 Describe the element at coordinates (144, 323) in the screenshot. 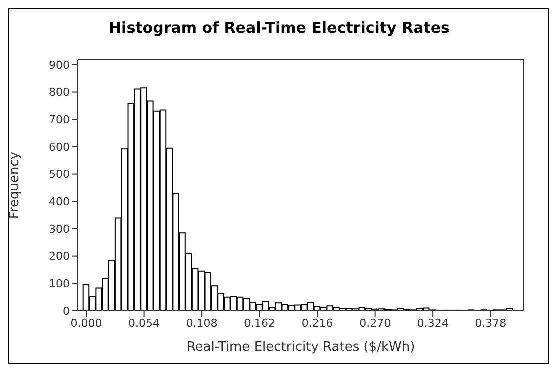

I see `x-tick-label: 0.054` at that location.